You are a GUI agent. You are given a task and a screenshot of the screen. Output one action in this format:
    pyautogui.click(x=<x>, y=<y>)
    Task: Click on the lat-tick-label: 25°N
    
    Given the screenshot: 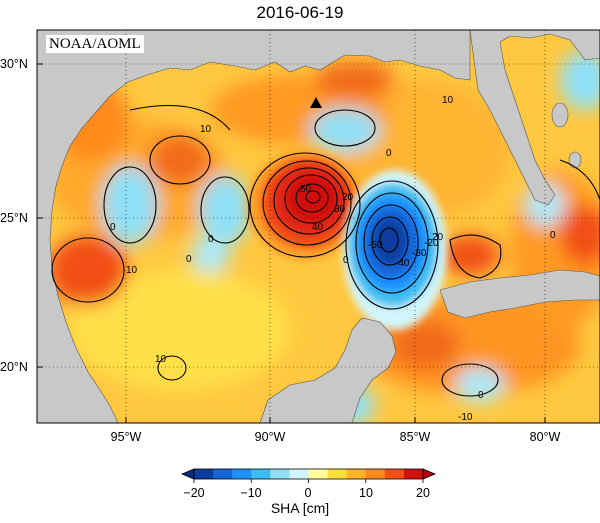 What is the action you would take?
    pyautogui.click(x=14, y=218)
    